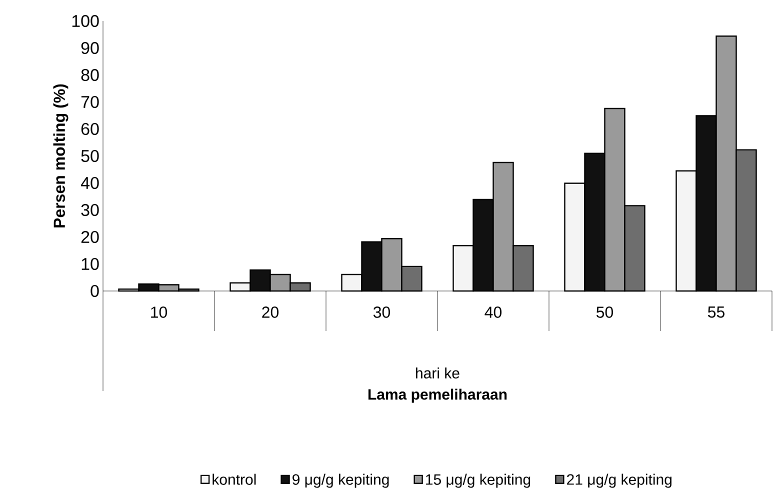 The image size is (774, 503). I want to click on legend-label: 21 μg/g kepiting, so click(619, 481).